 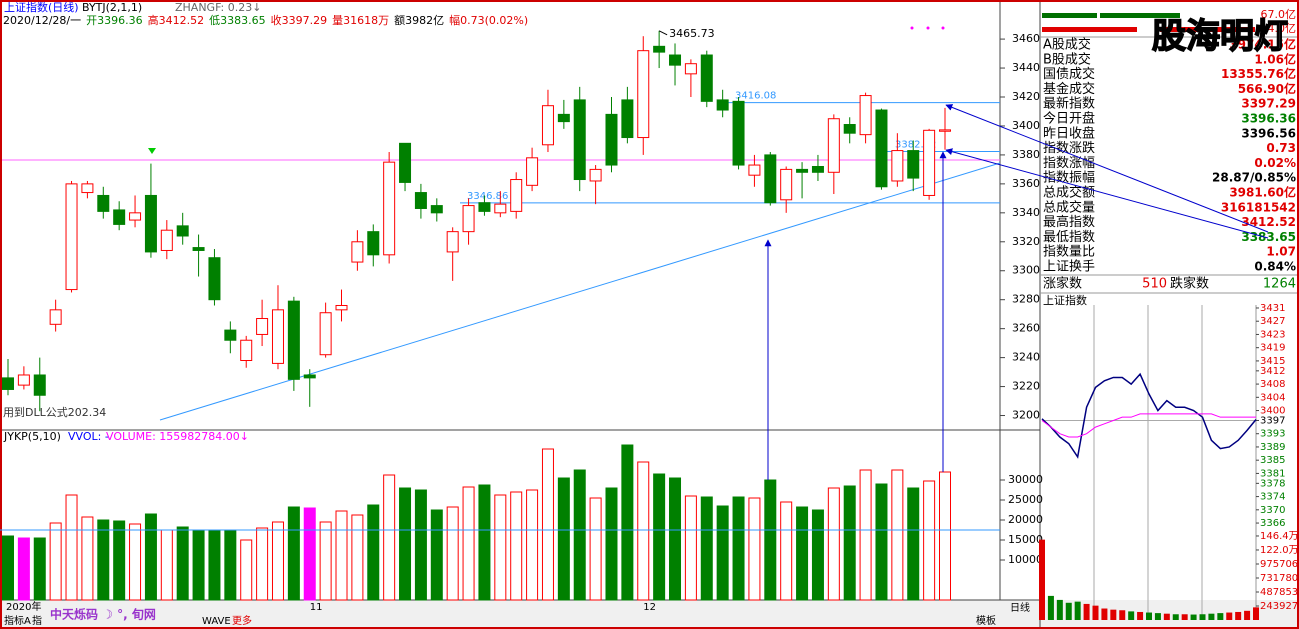 I want to click on signal-arrow, so click(x=152, y=151).